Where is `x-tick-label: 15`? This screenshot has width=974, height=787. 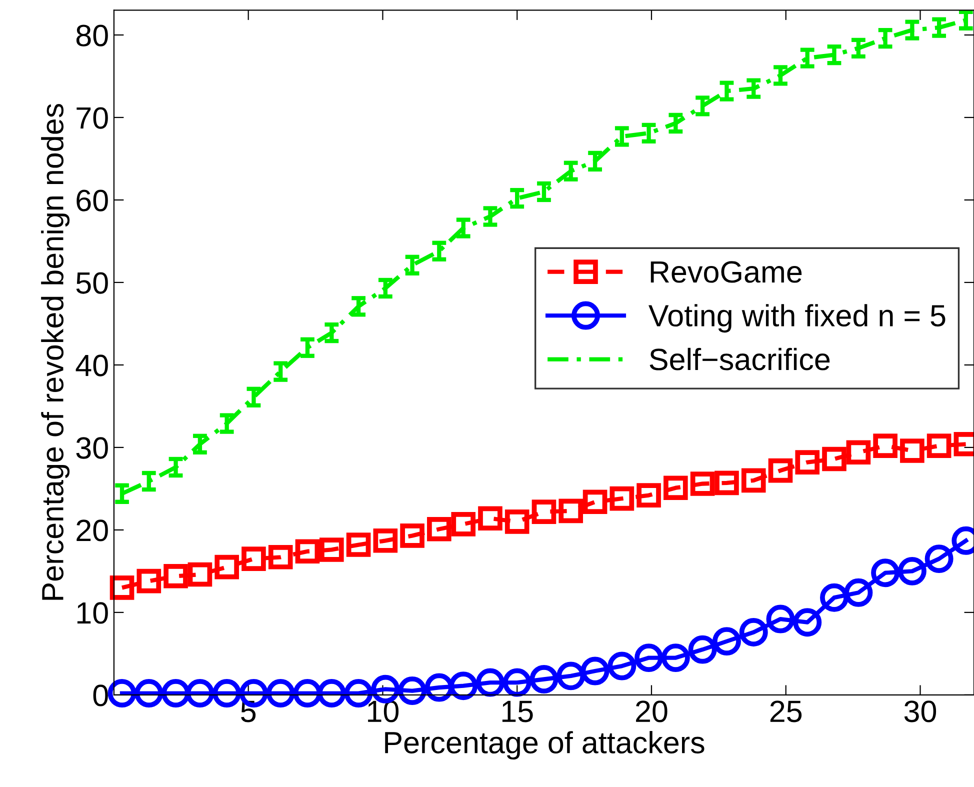
x-tick-label: 15 is located at coordinates (517, 711).